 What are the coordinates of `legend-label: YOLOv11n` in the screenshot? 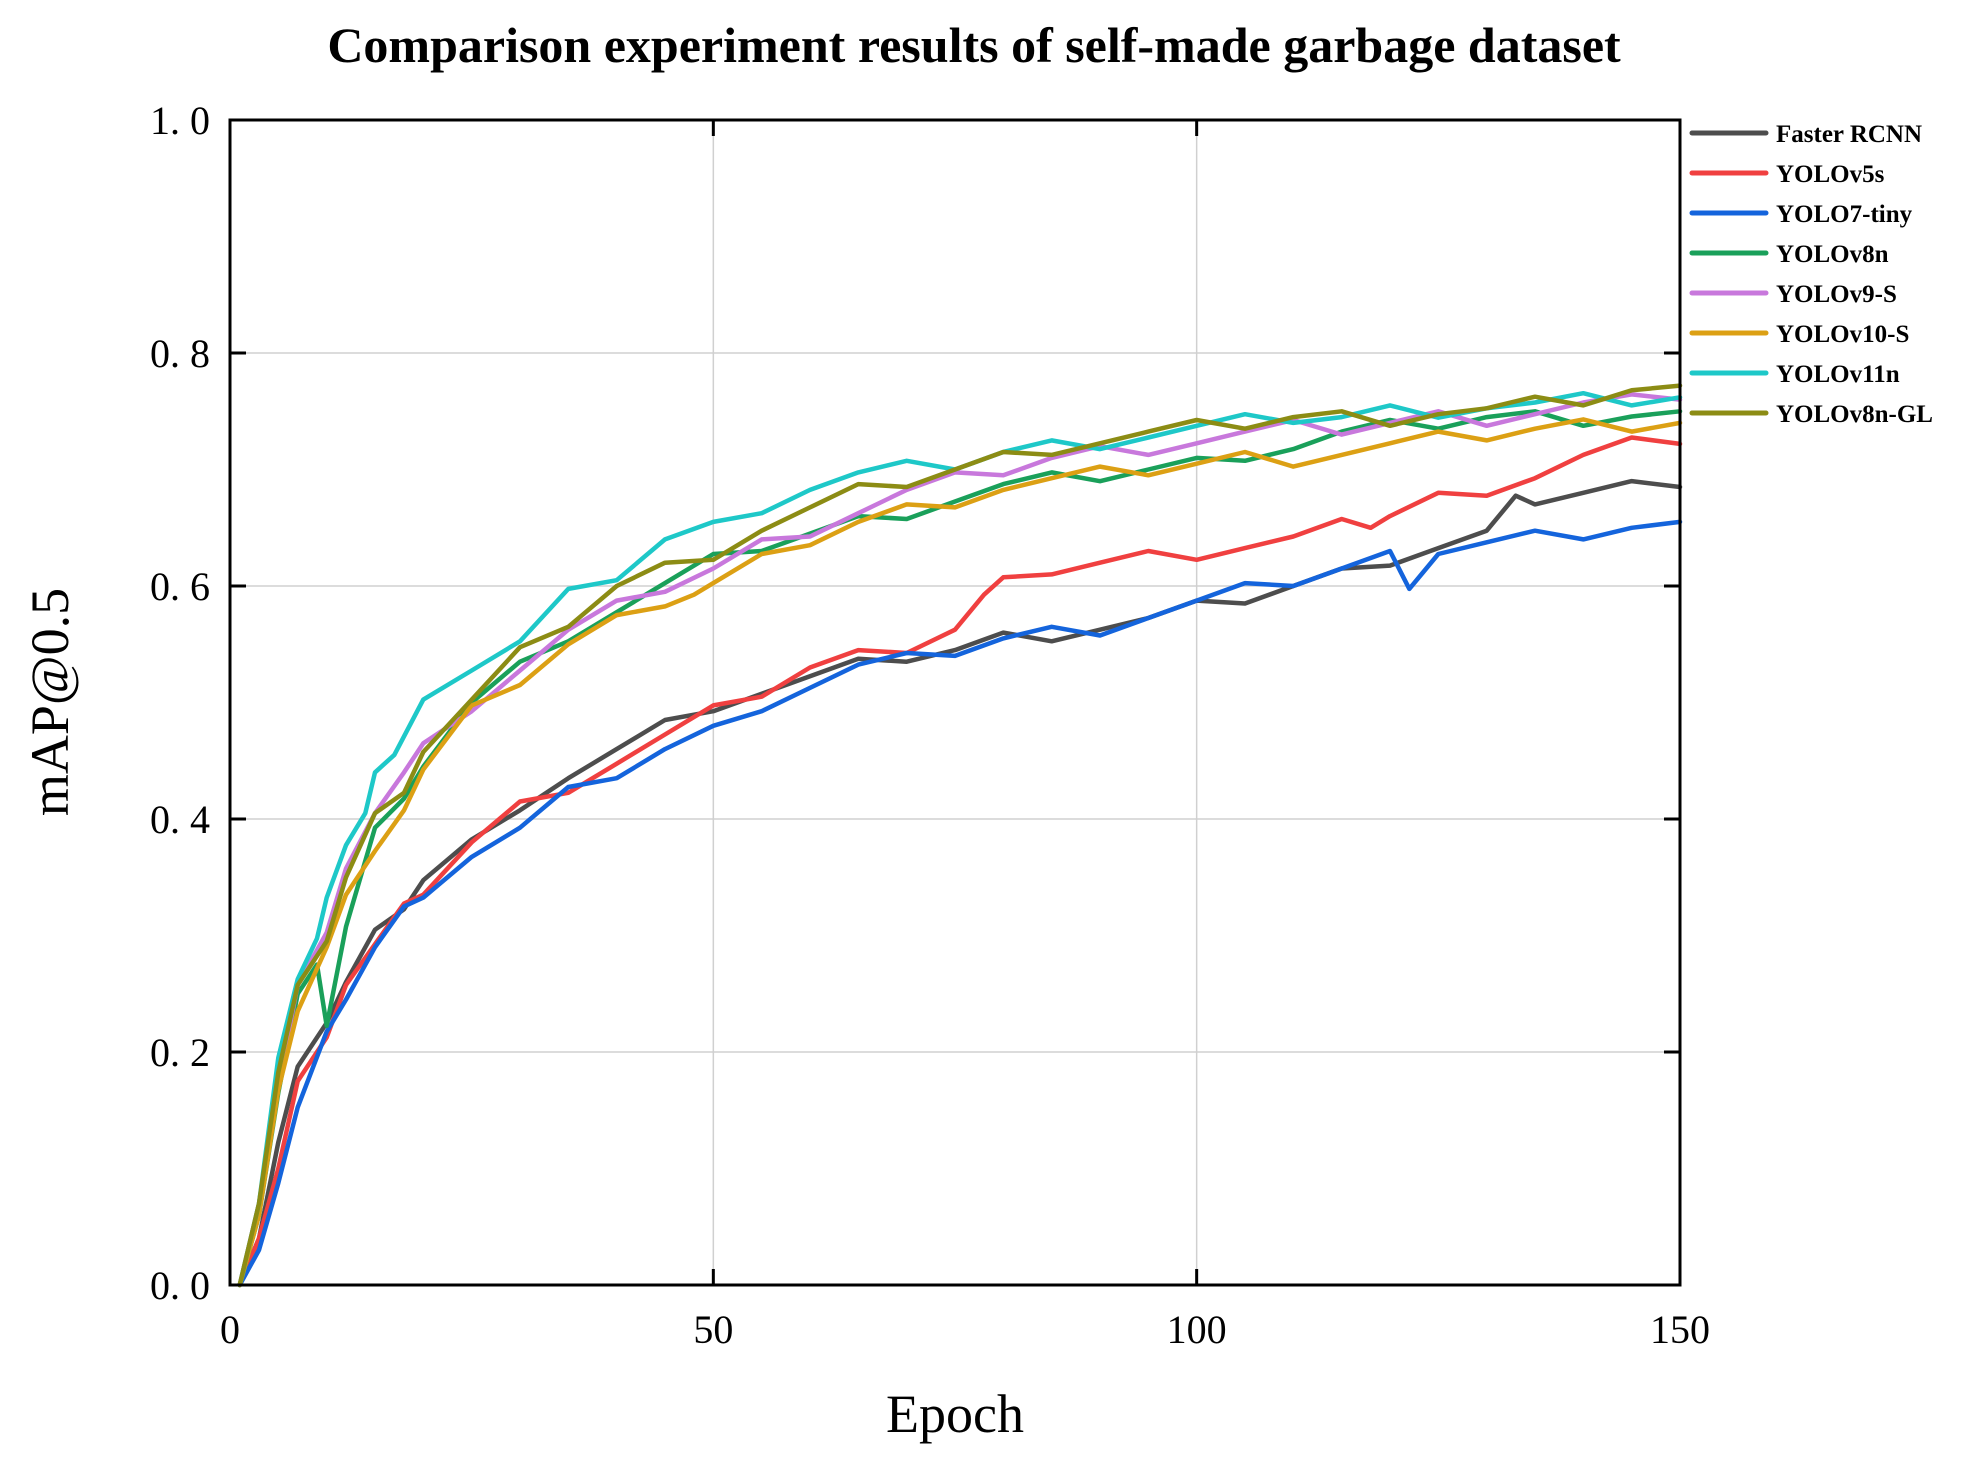 It's located at (1838, 374).